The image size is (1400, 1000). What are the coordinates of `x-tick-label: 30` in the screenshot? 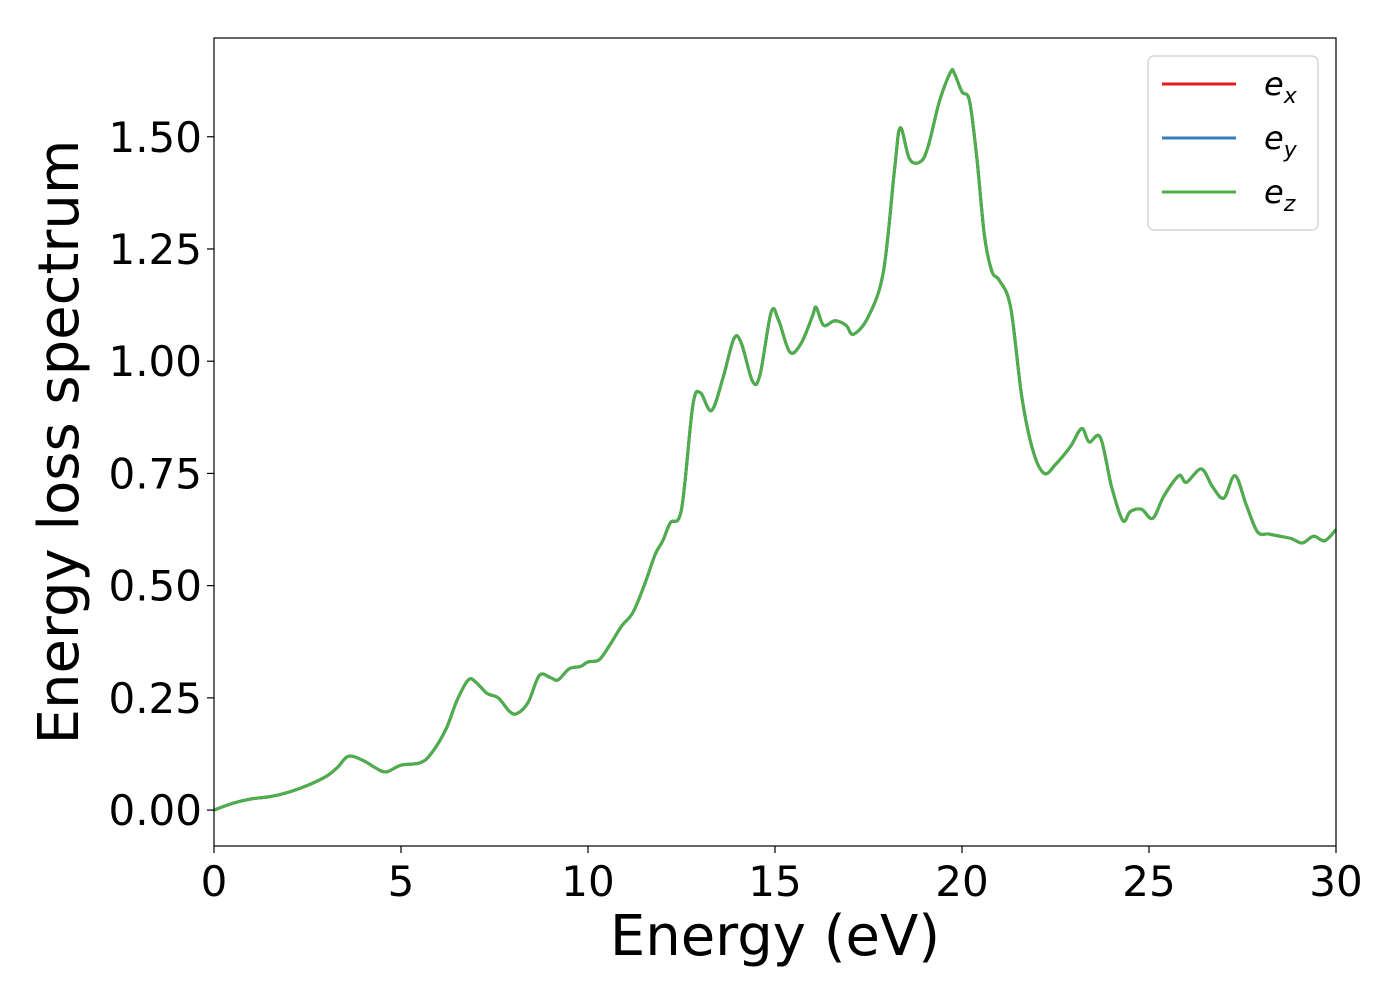 It's located at (1335, 881).